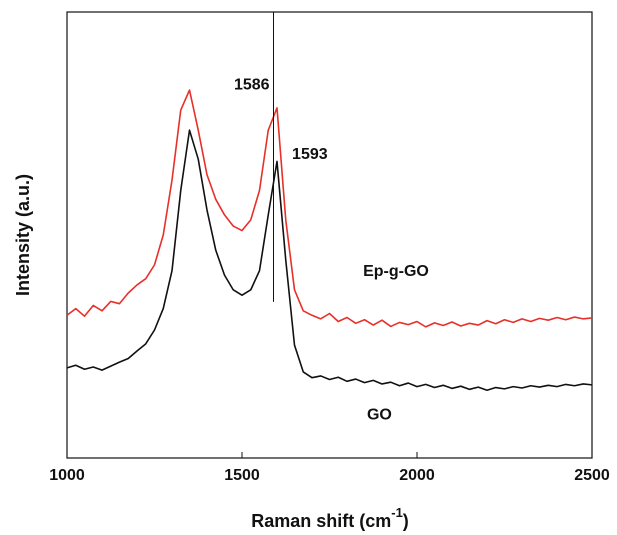  I want to click on x-tick-label: 1500, so click(242, 475).